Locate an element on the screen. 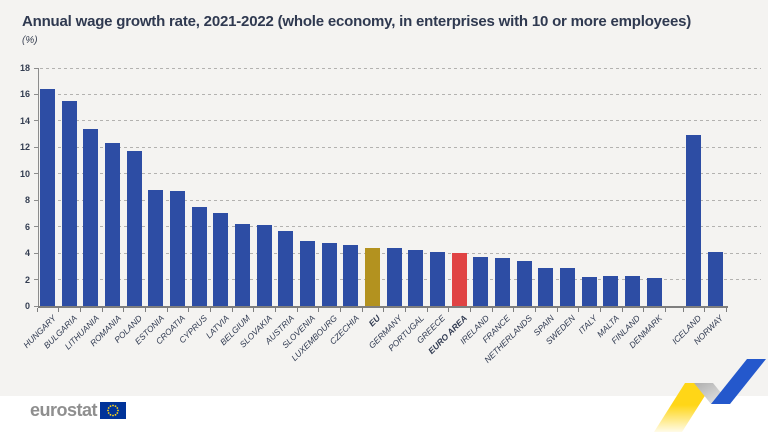  bar-slovakia is located at coordinates (264, 265).